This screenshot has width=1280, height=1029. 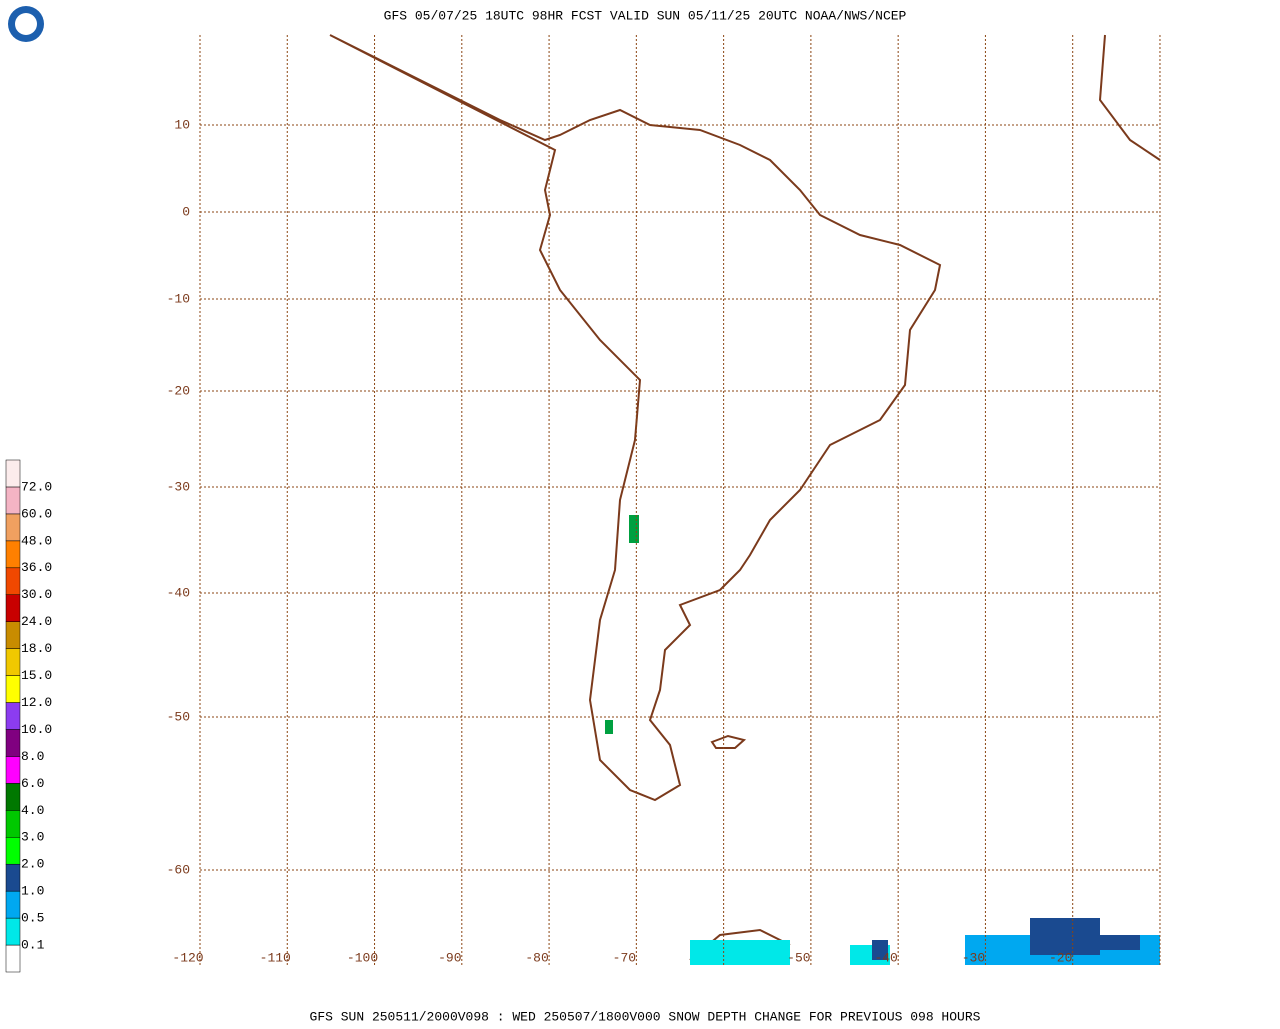 What do you see at coordinates (36, 486) in the screenshot?
I see `legend-label: 72.0` at bounding box center [36, 486].